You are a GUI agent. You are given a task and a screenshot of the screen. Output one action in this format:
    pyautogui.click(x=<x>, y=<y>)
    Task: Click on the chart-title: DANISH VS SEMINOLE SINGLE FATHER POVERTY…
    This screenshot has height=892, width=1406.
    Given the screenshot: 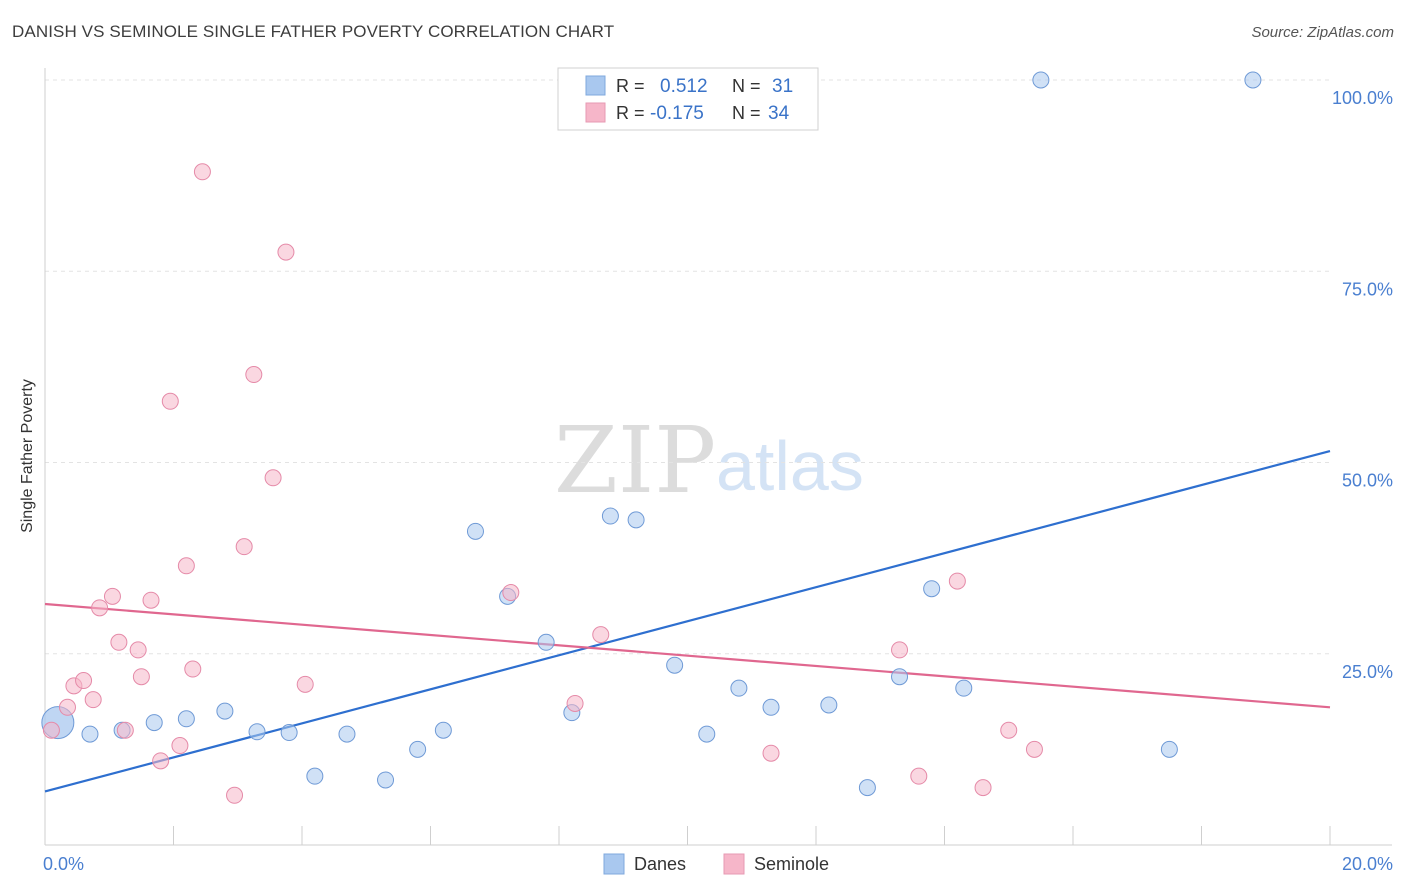 What is the action you would take?
    pyautogui.click(x=313, y=31)
    